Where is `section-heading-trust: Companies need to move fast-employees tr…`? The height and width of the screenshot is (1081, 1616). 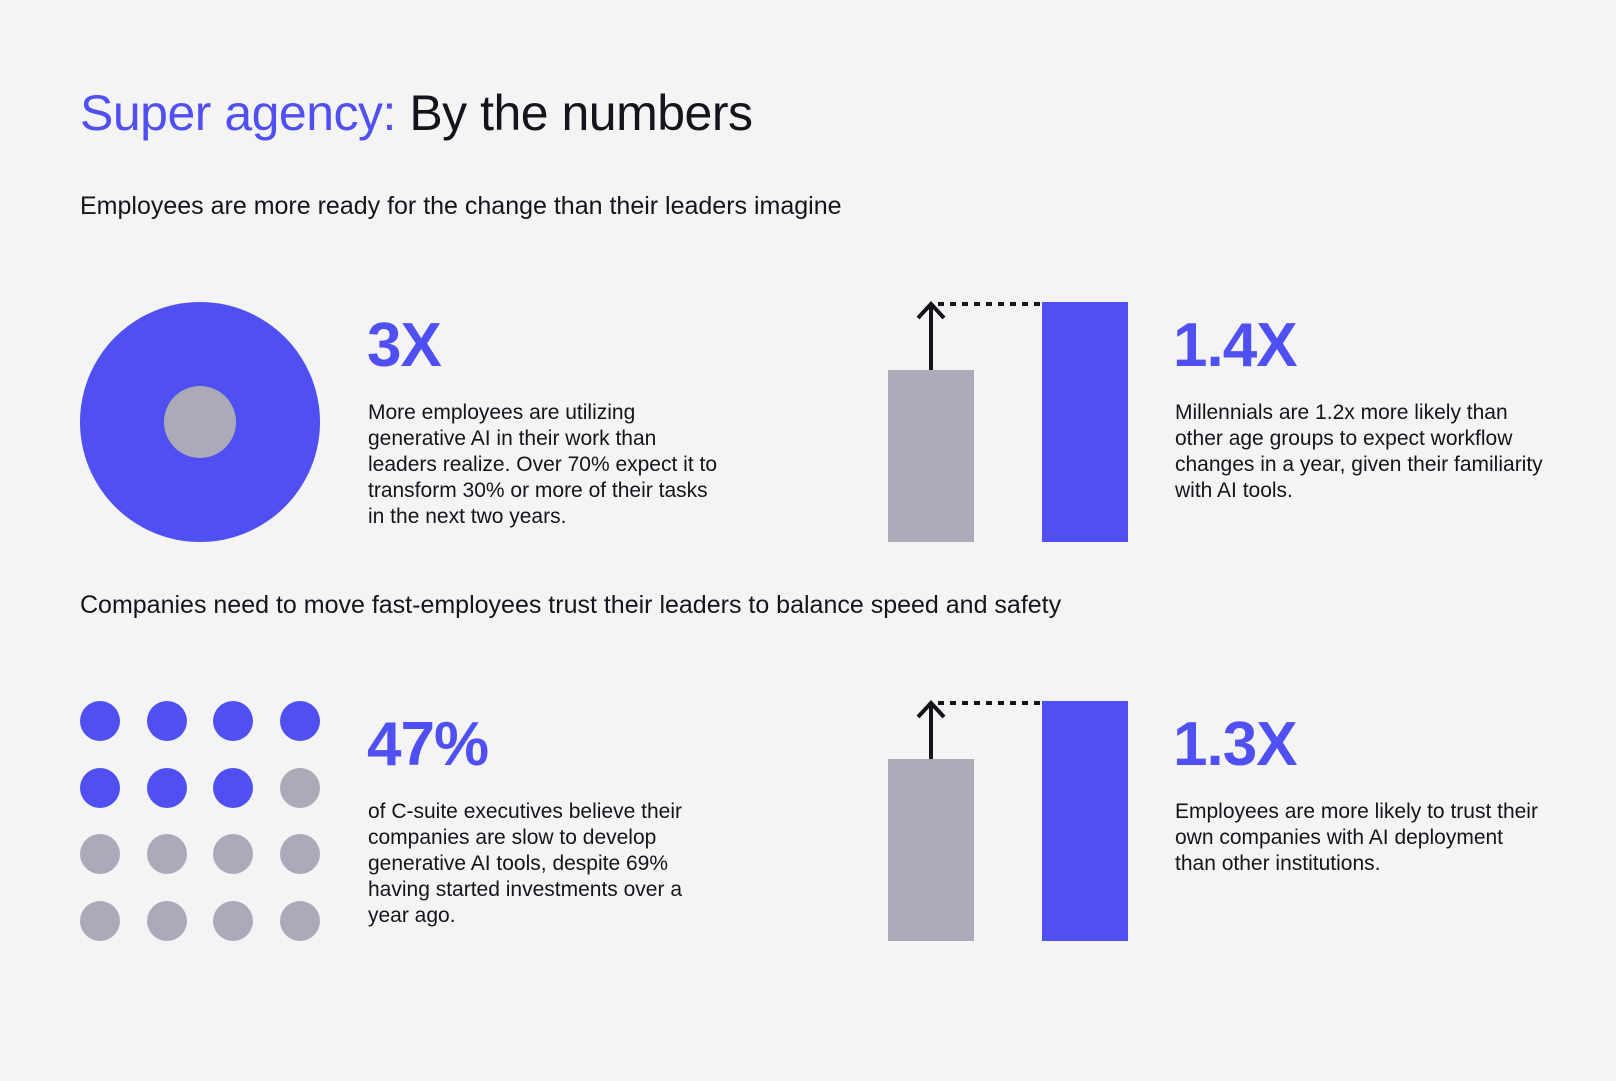 section-heading-trust: Companies need to move fast-employees tr… is located at coordinates (571, 605).